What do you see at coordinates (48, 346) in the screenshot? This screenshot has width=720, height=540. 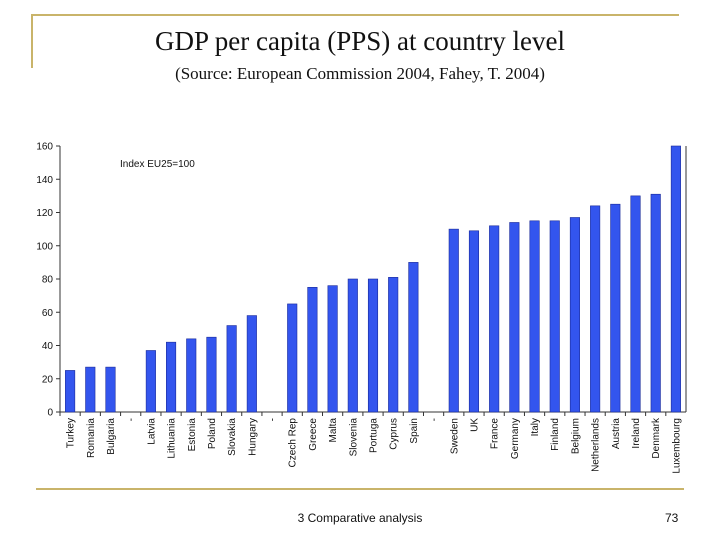 I see `y-tick-label: 40` at bounding box center [48, 346].